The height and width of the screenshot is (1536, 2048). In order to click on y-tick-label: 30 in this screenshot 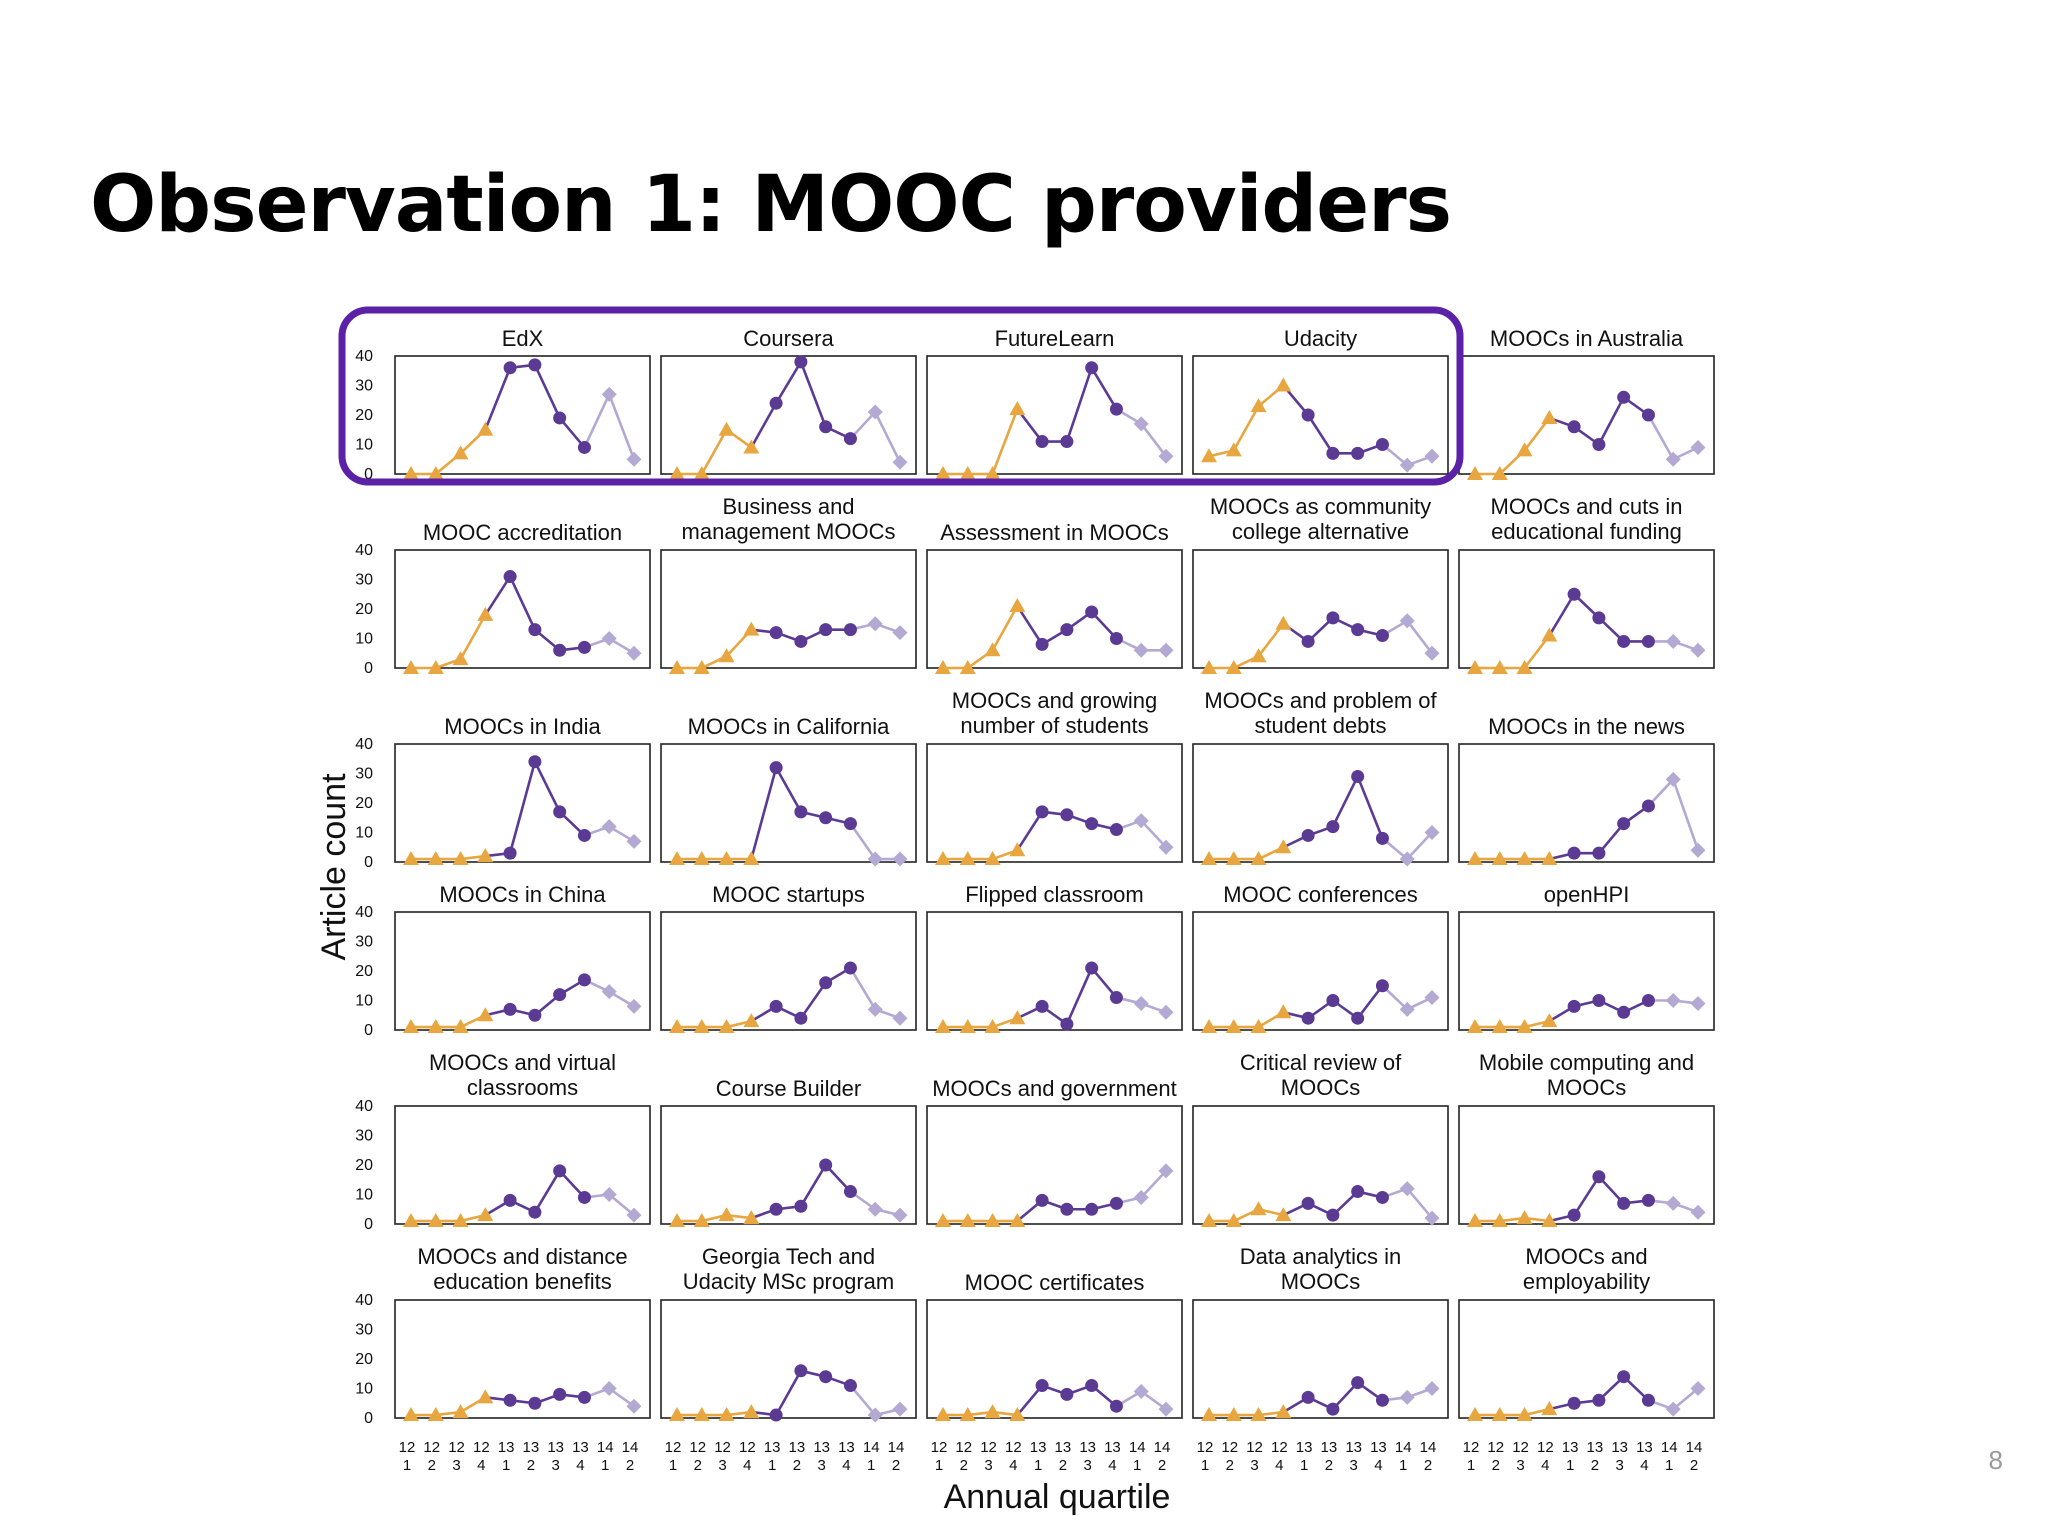, I will do `click(364, 942)`.